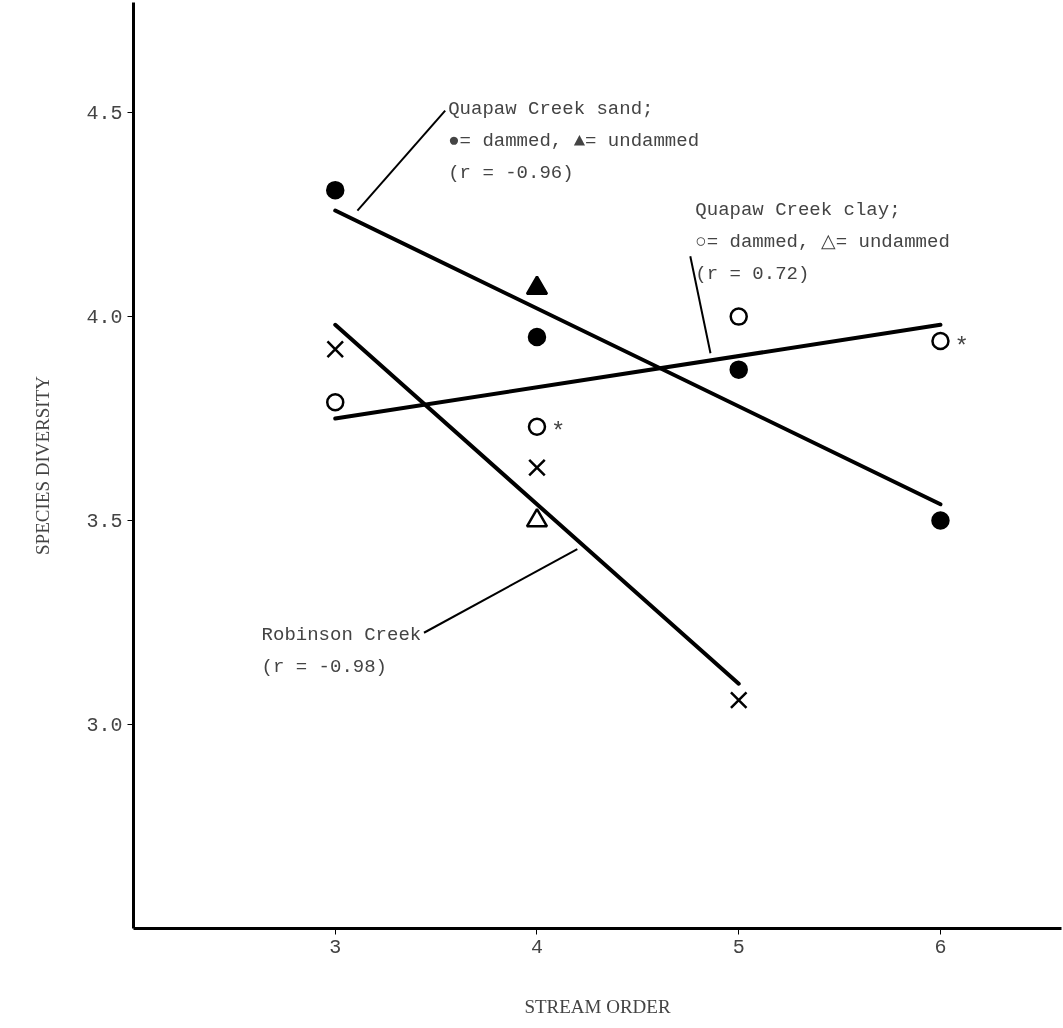  Describe the element at coordinates (822, 242) in the screenshot. I see `annotation: Quapaw Creek clay; ○= dammed, △= undammed (r = 0.72)` at that location.